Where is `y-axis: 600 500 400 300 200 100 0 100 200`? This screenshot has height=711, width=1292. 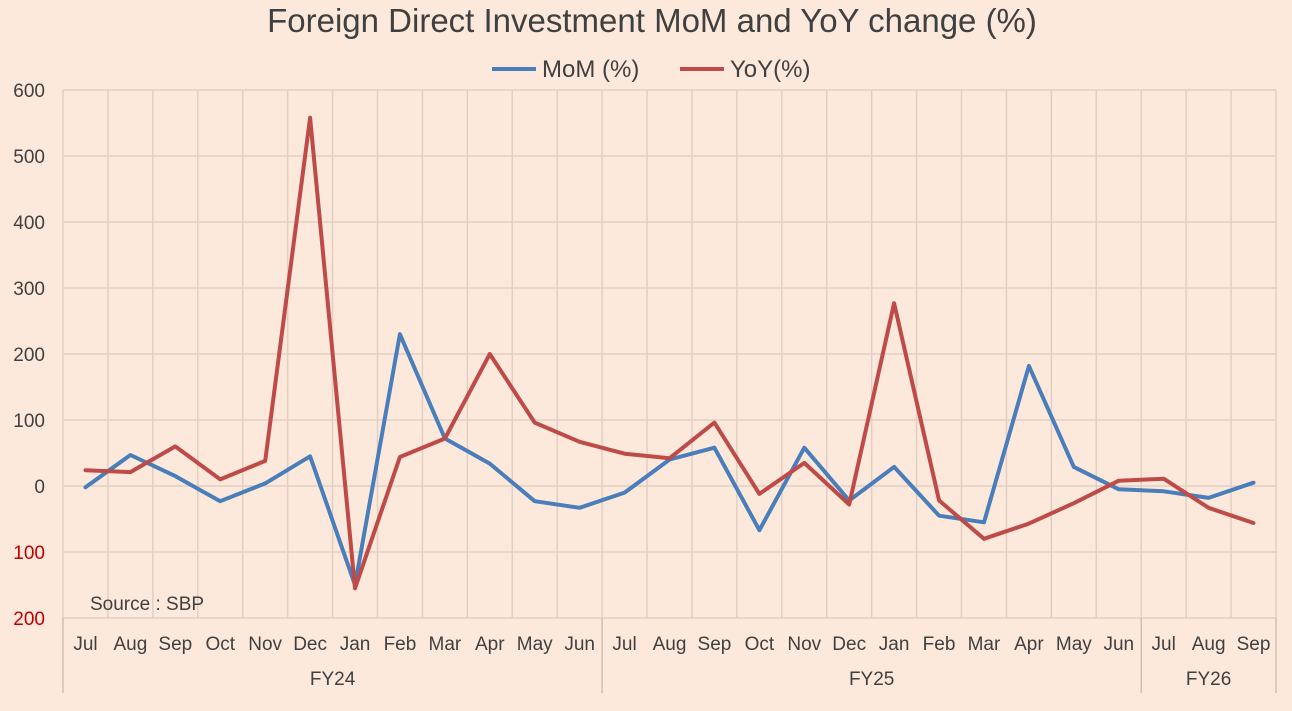 y-axis: 600 500 400 300 200 100 0 100 200 is located at coordinates (29, 355).